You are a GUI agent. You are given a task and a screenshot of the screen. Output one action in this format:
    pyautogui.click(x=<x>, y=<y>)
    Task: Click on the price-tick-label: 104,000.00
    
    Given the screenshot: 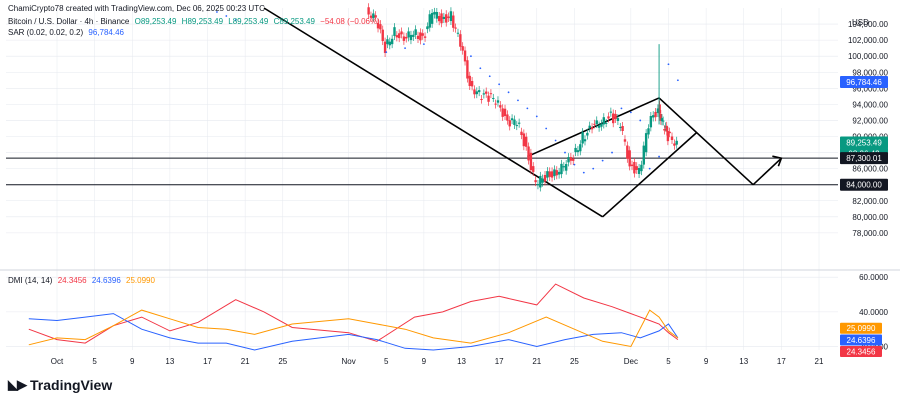 What is the action you would take?
    pyautogui.click(x=868, y=24)
    